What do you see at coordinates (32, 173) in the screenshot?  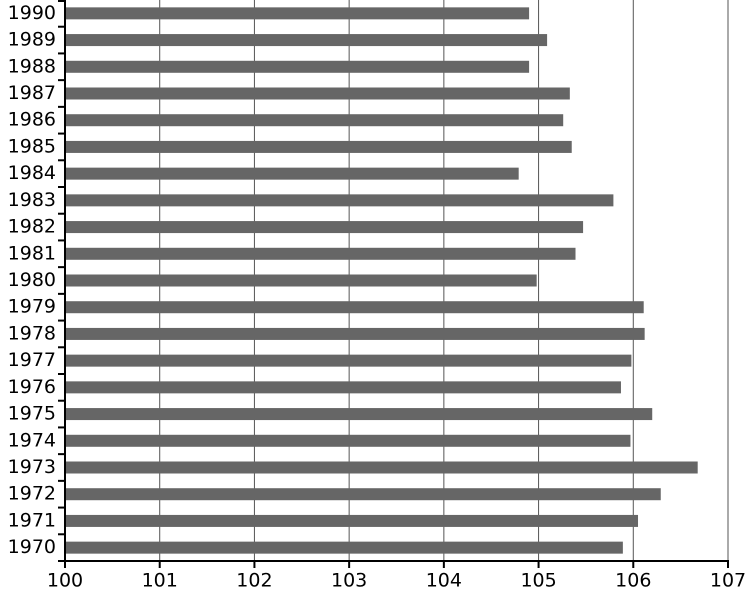 I see `y-tick-label: 1984` at bounding box center [32, 173].